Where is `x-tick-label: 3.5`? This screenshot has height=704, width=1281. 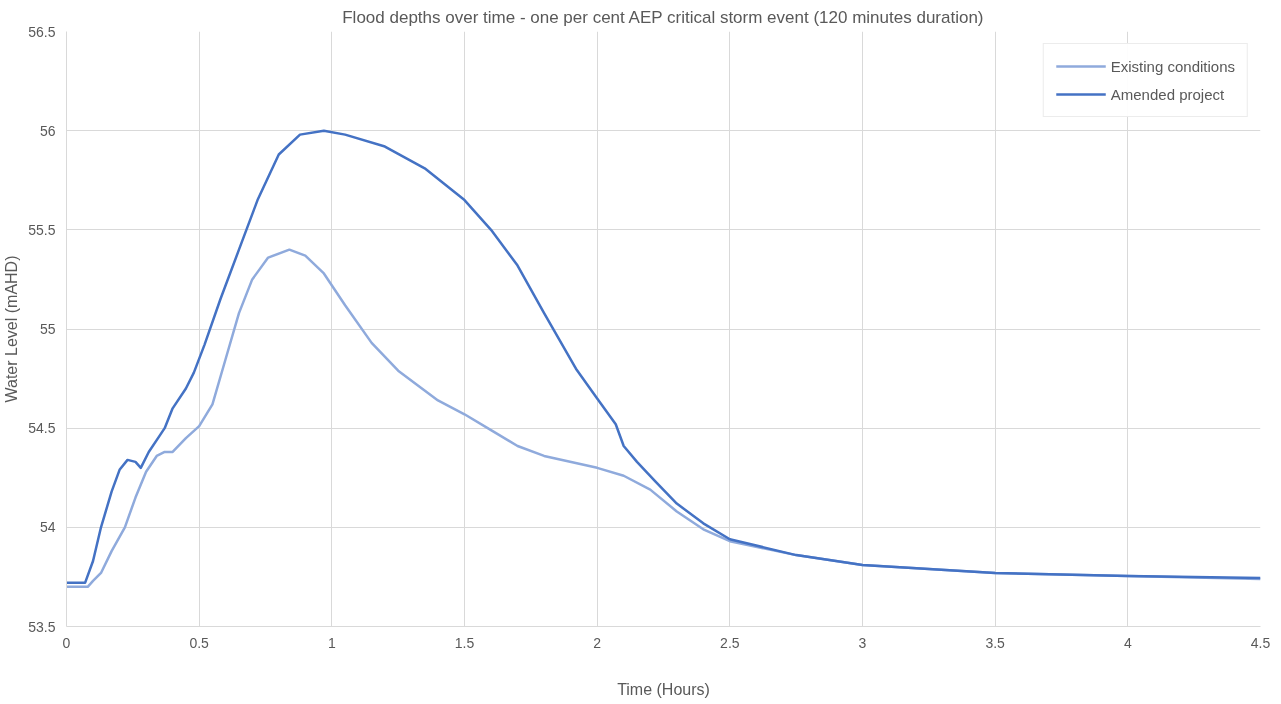
x-tick-label: 3.5 is located at coordinates (995, 642).